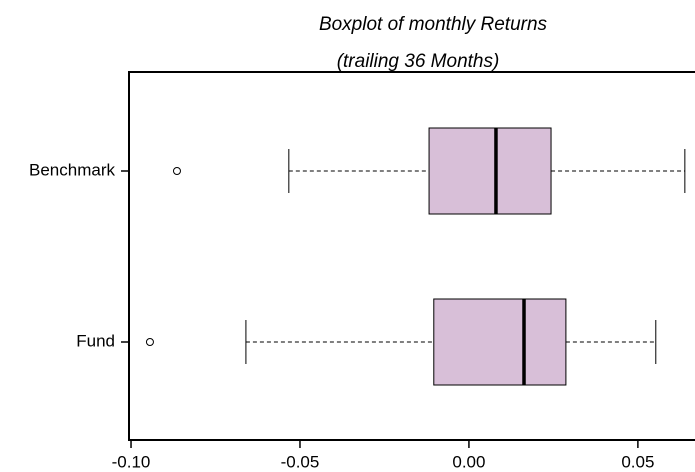 The image size is (695, 472). What do you see at coordinates (95, 340) in the screenshot?
I see `y-tick-label: Fund` at bounding box center [95, 340].